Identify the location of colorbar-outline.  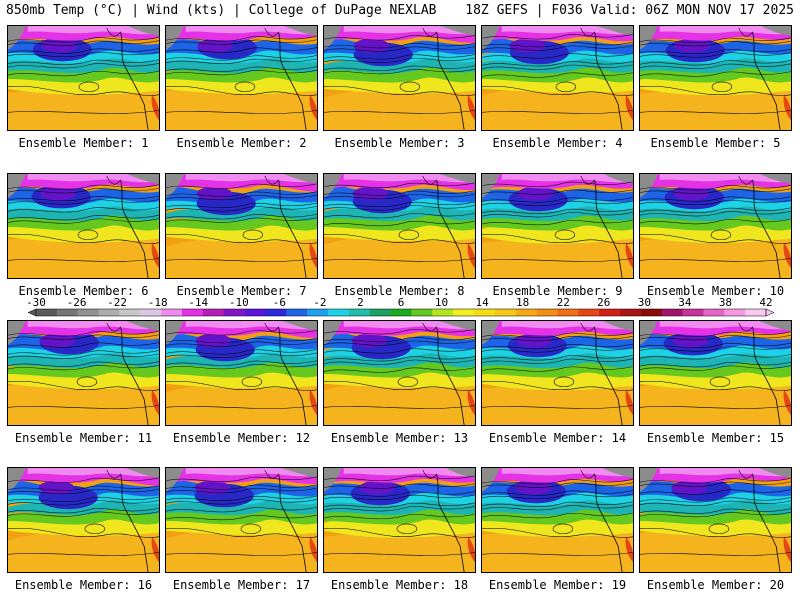
(401, 312).